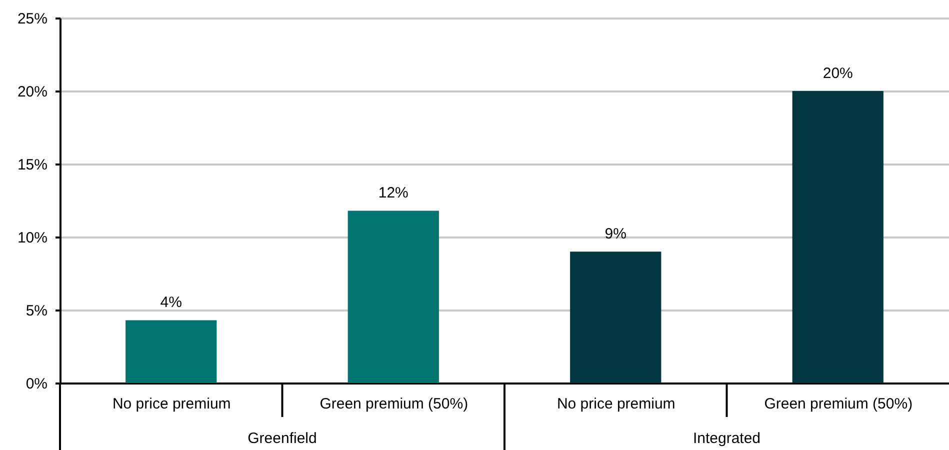 The height and width of the screenshot is (450, 949). What do you see at coordinates (32, 19) in the screenshot?
I see `y-tick-label: 25%` at bounding box center [32, 19].